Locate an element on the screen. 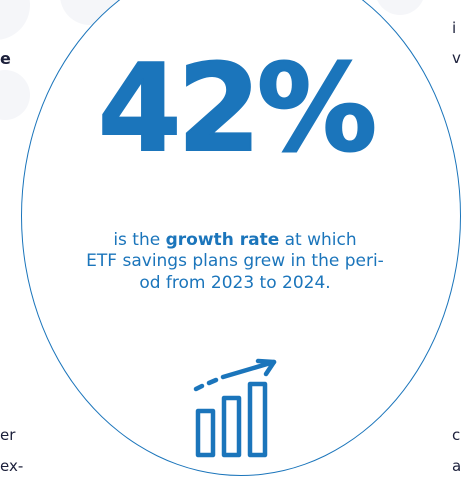 The height and width of the screenshot is (477, 471). right-text-fragment: c is located at coordinates (456, 435).